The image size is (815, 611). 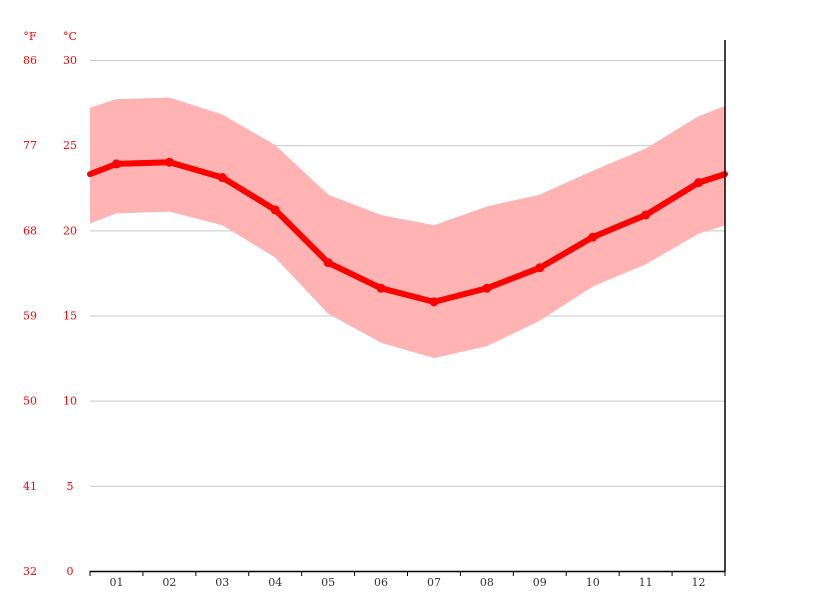 I want to click on x-tick-label: 01, so click(x=116, y=582).